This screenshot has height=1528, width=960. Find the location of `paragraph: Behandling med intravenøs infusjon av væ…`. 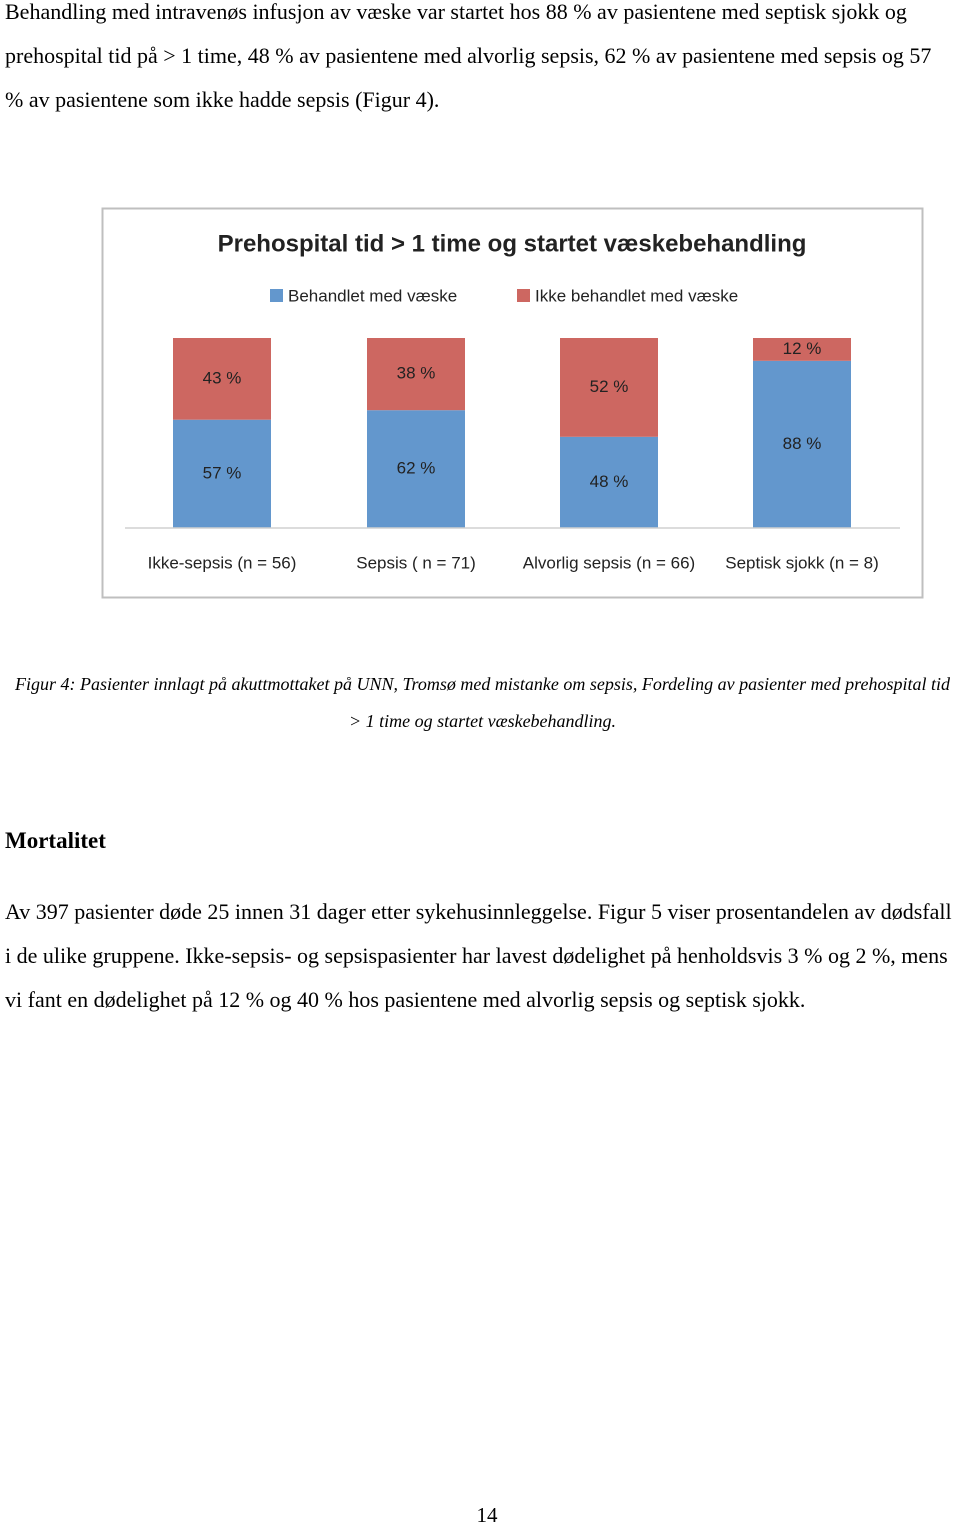

paragraph: Behandling med intravenøs infusjon av væ… is located at coordinates (468, 56).